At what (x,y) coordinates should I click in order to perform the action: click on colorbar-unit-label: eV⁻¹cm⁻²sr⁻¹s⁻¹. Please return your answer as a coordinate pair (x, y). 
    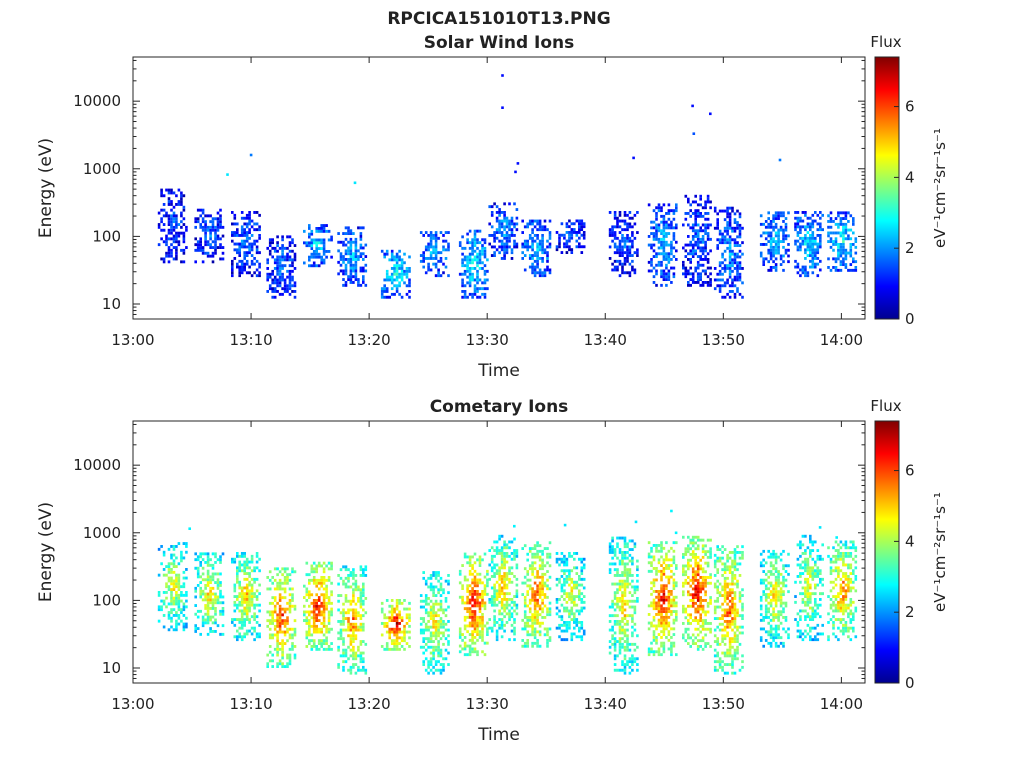
    Looking at the image, I should click on (940, 188).